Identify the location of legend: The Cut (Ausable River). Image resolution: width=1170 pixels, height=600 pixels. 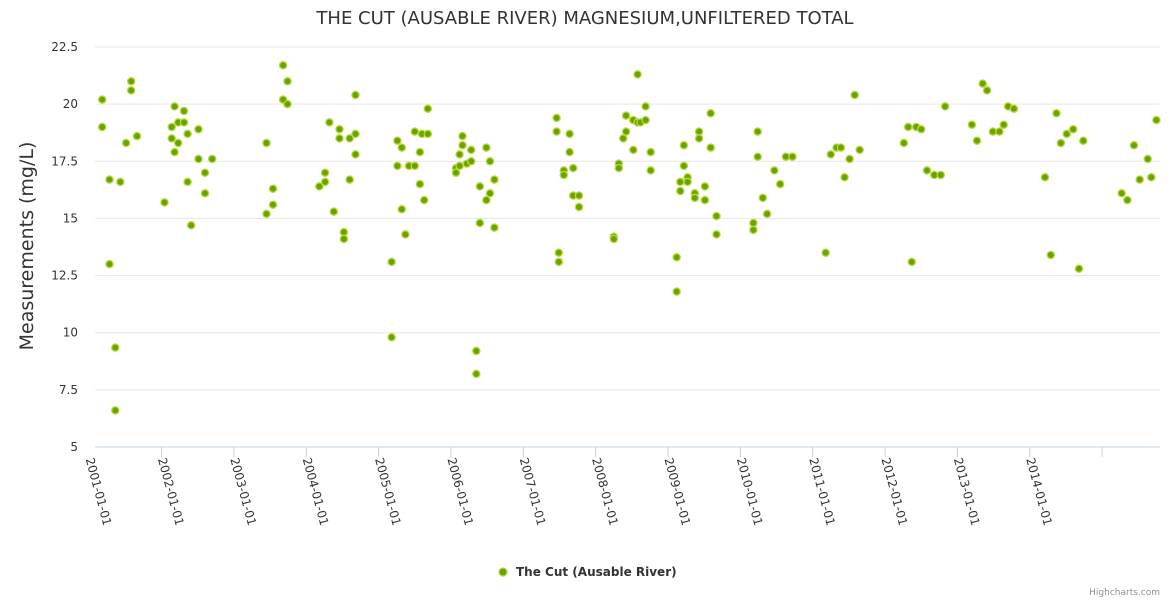
(587, 572).